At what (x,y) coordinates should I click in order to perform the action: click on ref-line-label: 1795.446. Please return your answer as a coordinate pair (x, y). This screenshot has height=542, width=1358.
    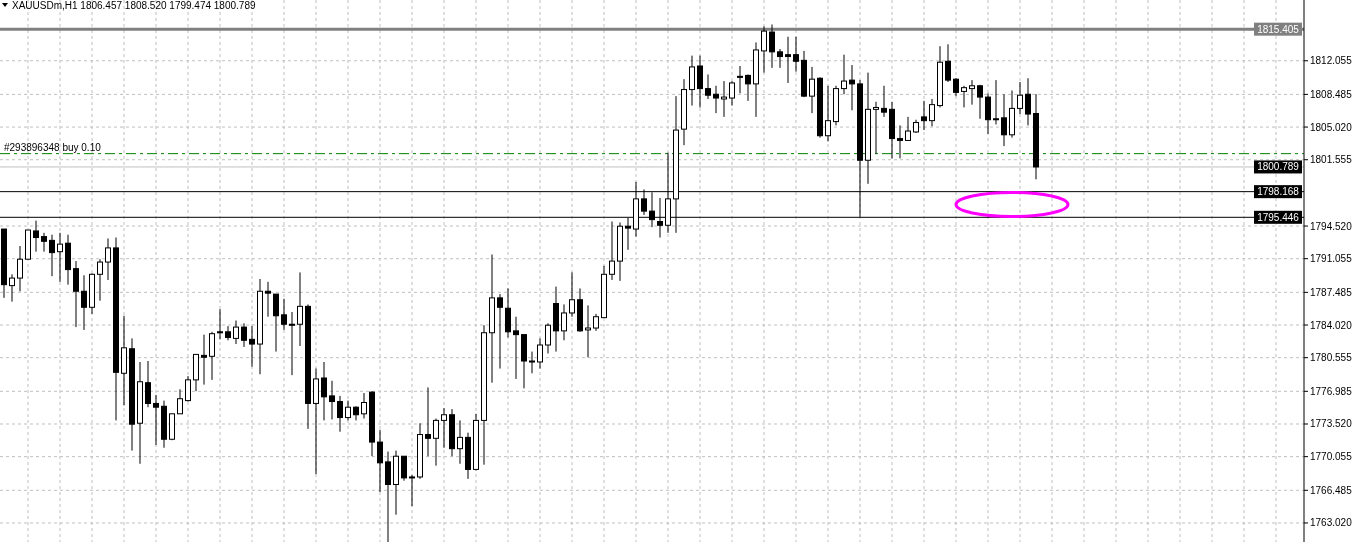
    Looking at the image, I should click on (1278, 217).